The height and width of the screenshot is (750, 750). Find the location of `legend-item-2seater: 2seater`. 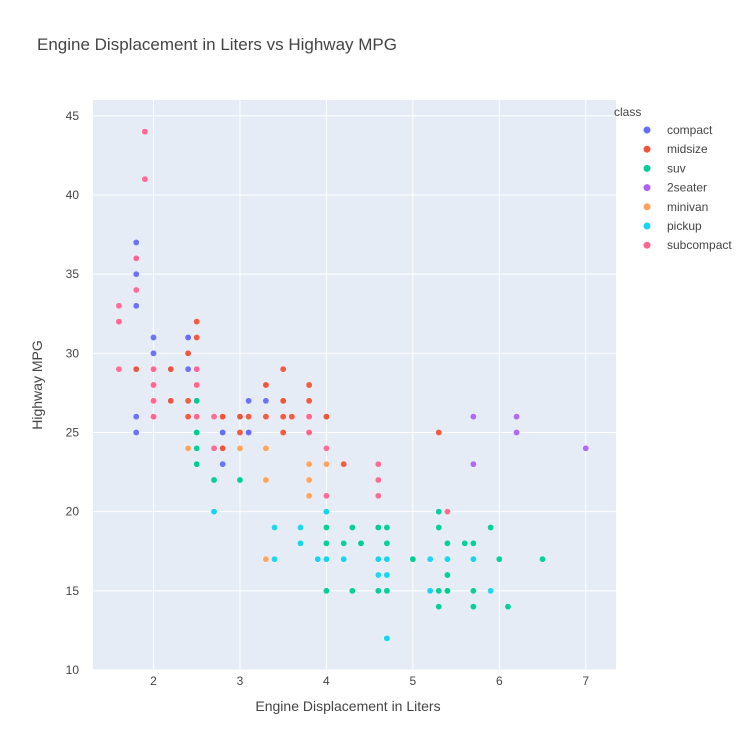

legend-item-2seater: 2seater is located at coordinates (675, 188).